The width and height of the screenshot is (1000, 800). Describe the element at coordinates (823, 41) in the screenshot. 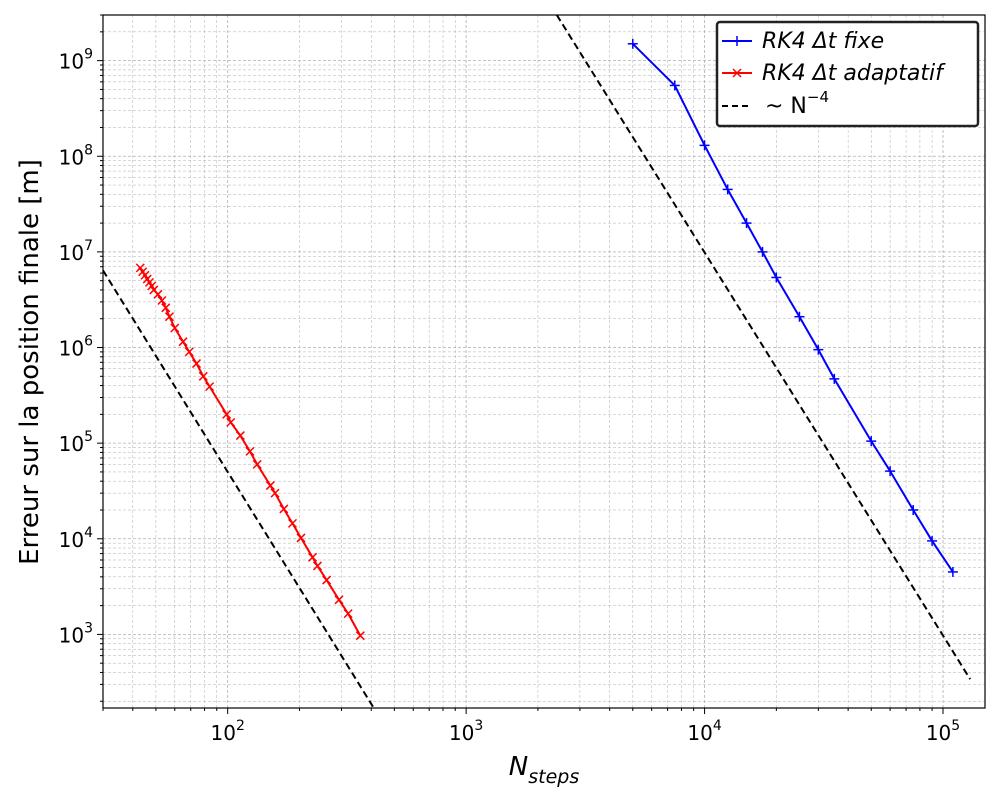

I see `legend-label-fixed: RK4 Δt fixe` at that location.